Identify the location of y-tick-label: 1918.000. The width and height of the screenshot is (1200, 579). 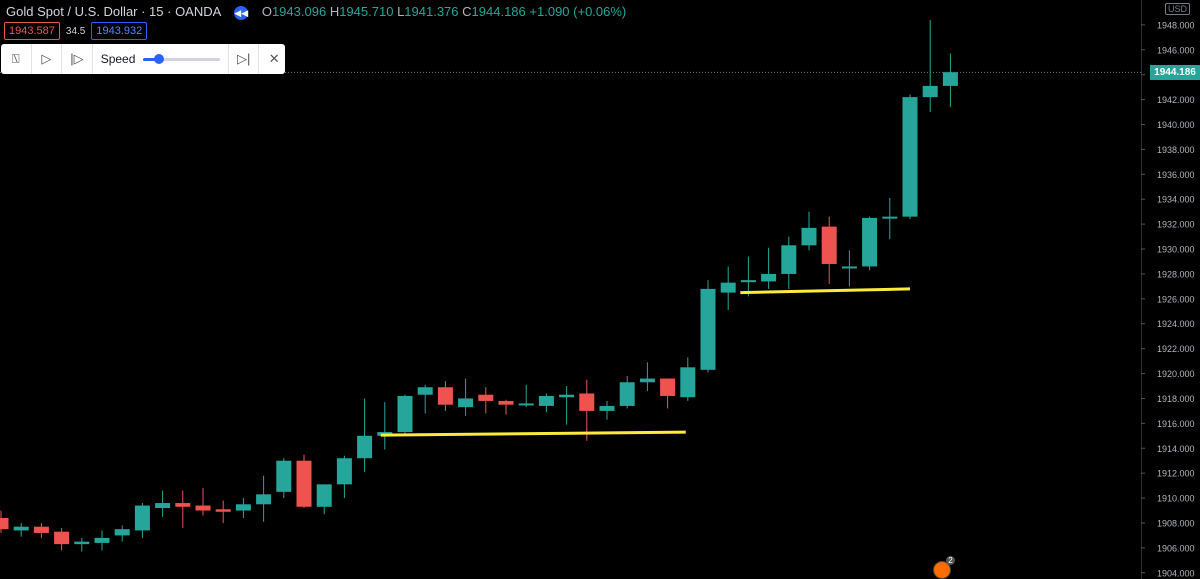
(1176, 399).